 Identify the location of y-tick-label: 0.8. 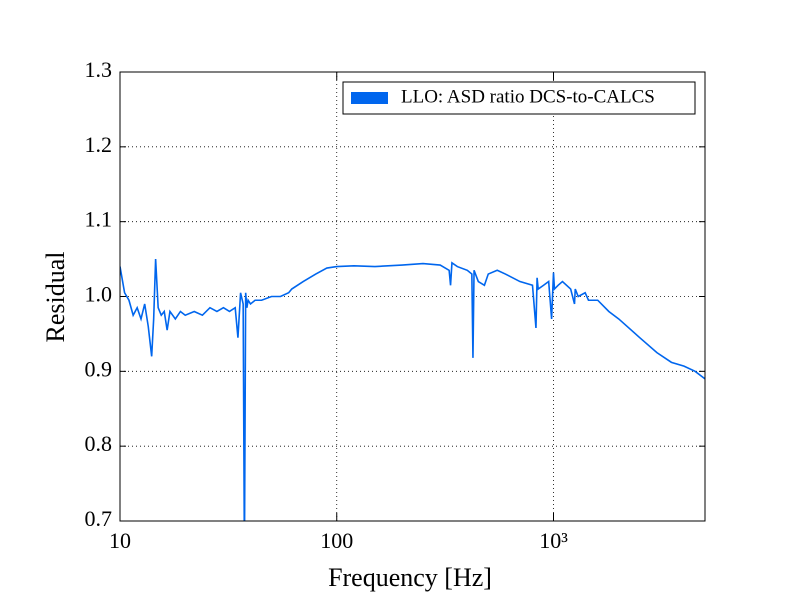
(99, 443).